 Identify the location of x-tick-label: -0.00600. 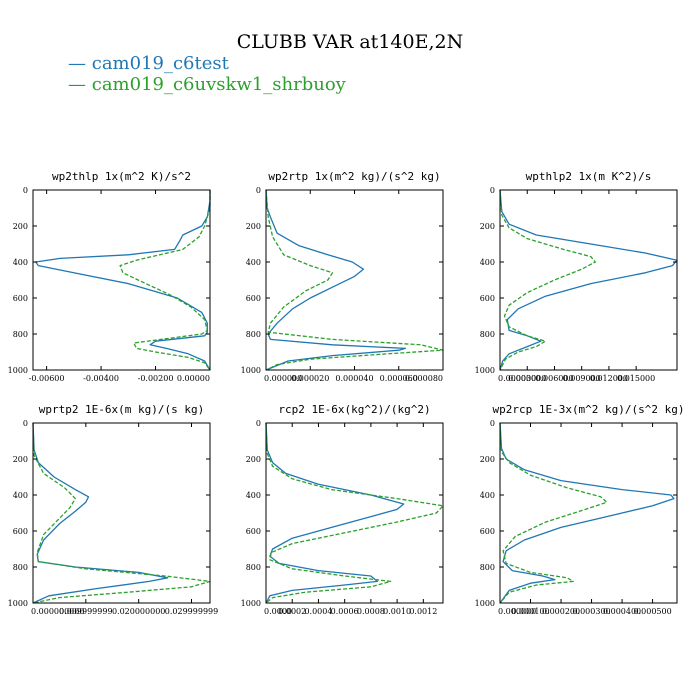
(47, 378).